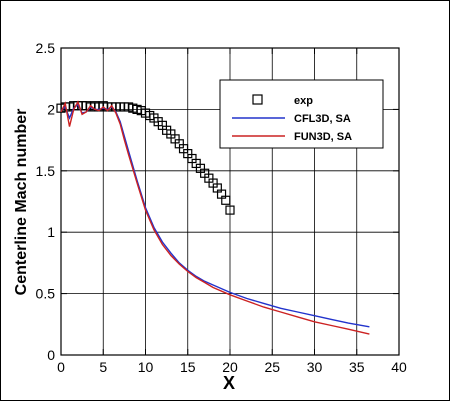 Image resolution: width=450 pixels, height=401 pixels. I want to click on x-tick-label: 5, so click(103, 367).